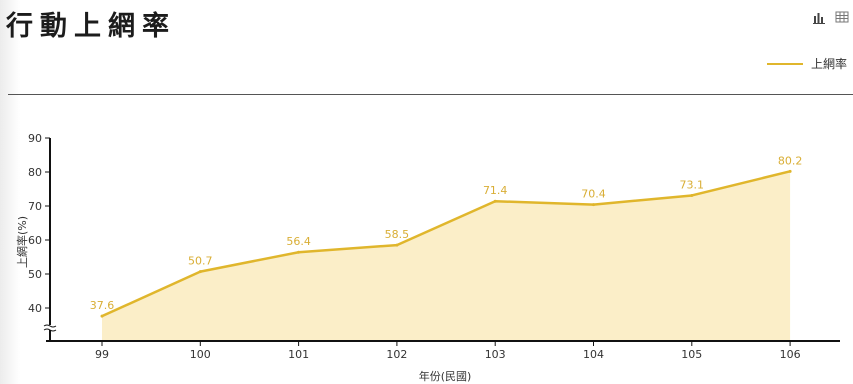  Describe the element at coordinates (495, 190) in the screenshot. I see `data-label: 71.4` at that location.